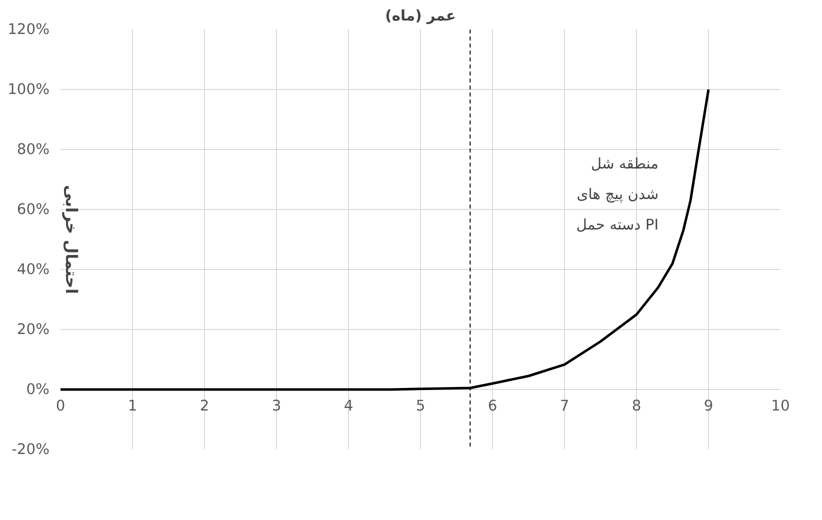 The image size is (822, 520). What do you see at coordinates (421, 406) in the screenshot?
I see `x-tick-label: 5` at bounding box center [421, 406].